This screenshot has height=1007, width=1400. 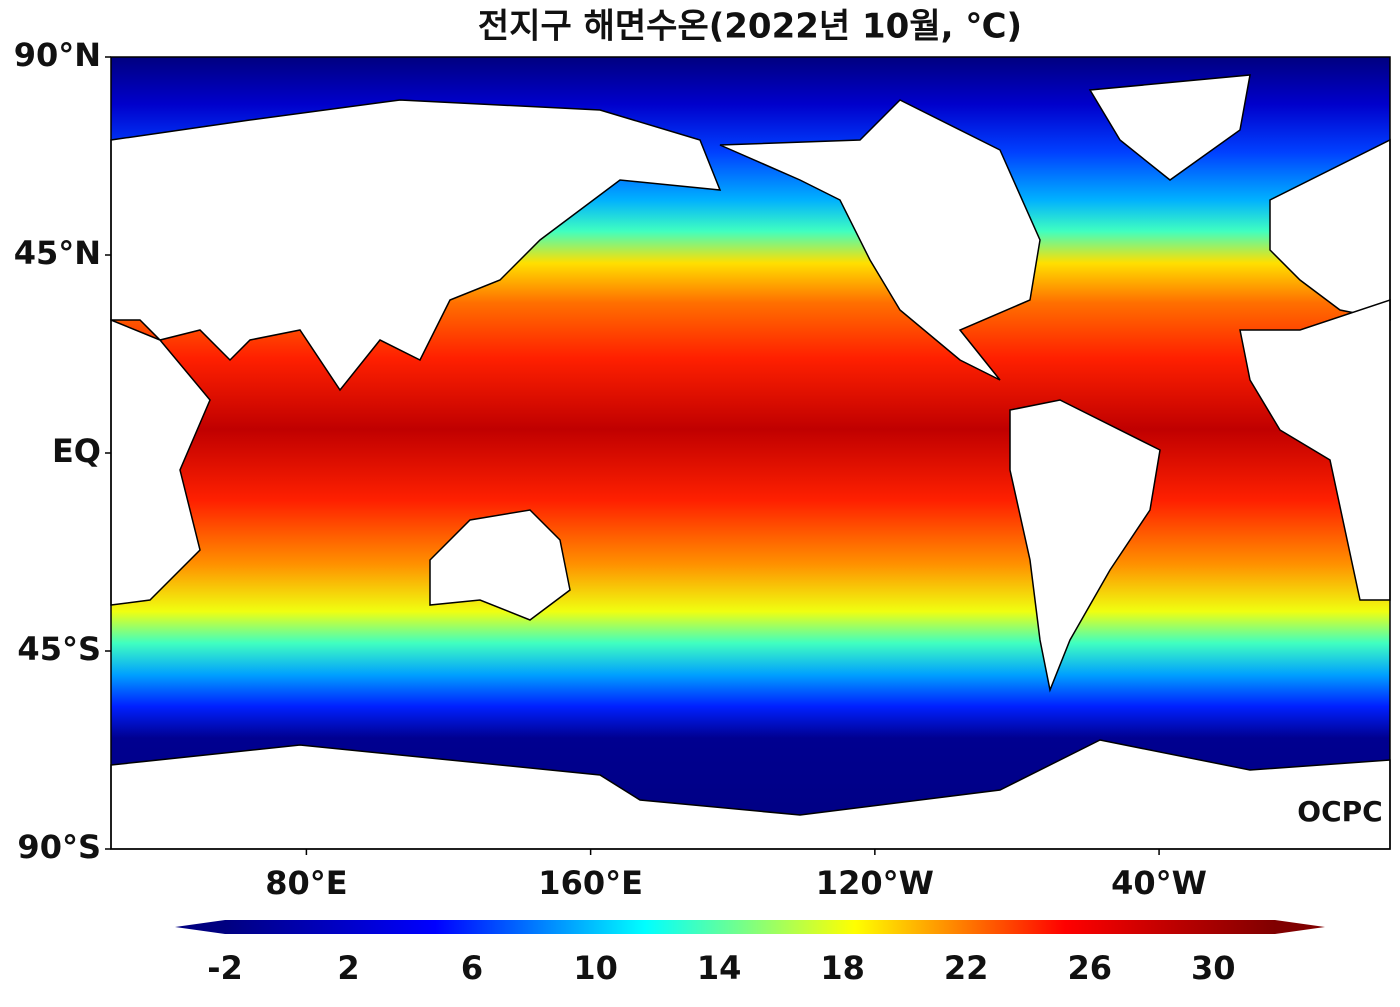 I want to click on x-tick-label: 160°E, so click(x=590, y=883).